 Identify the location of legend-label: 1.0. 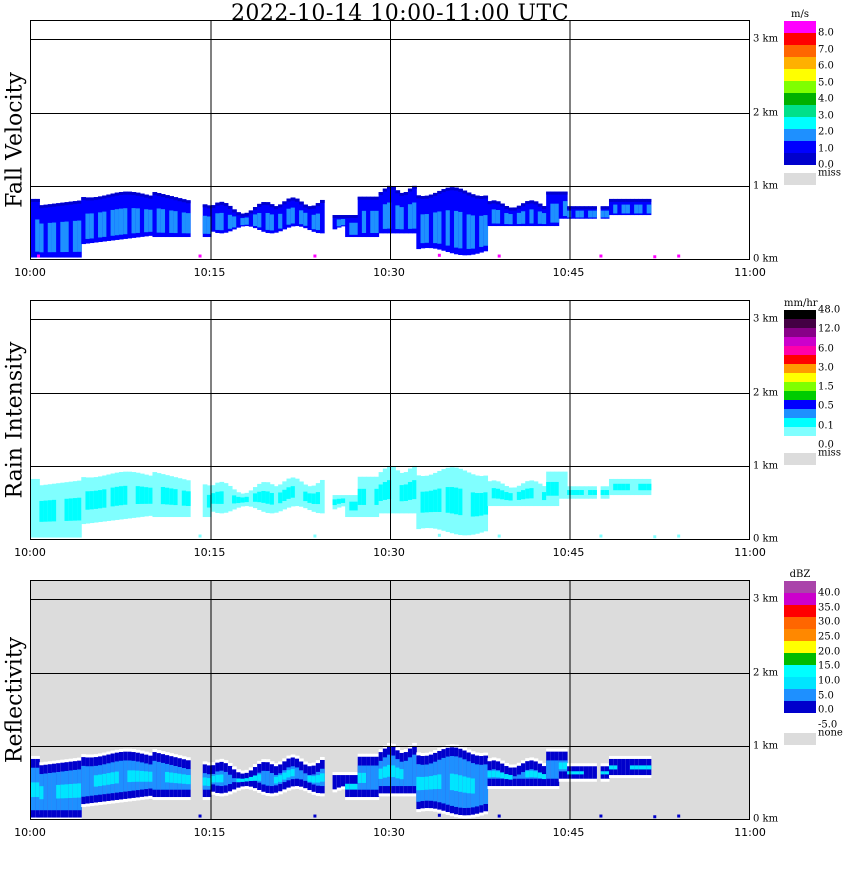
(826, 148).